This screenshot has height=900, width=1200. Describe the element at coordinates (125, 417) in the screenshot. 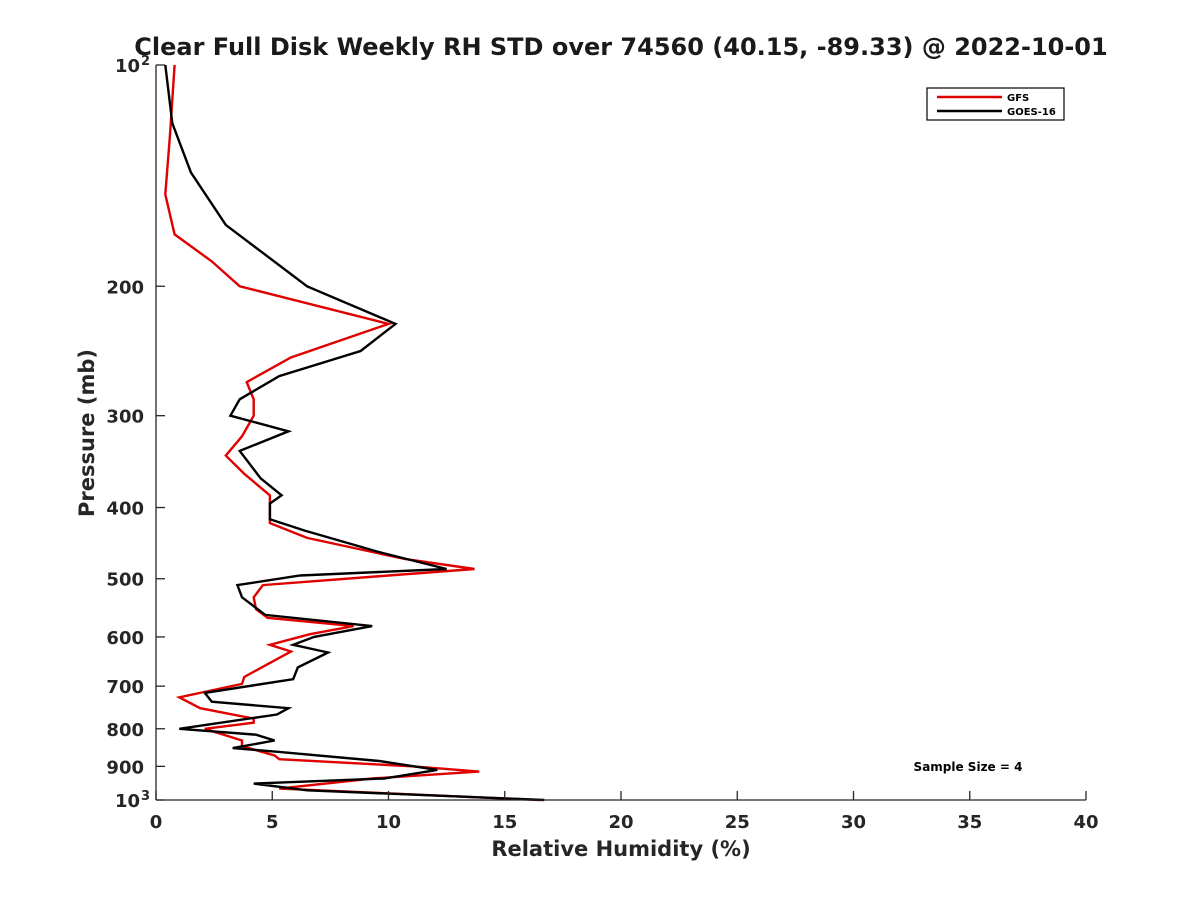

I see `y-tick-label: 300` at that location.